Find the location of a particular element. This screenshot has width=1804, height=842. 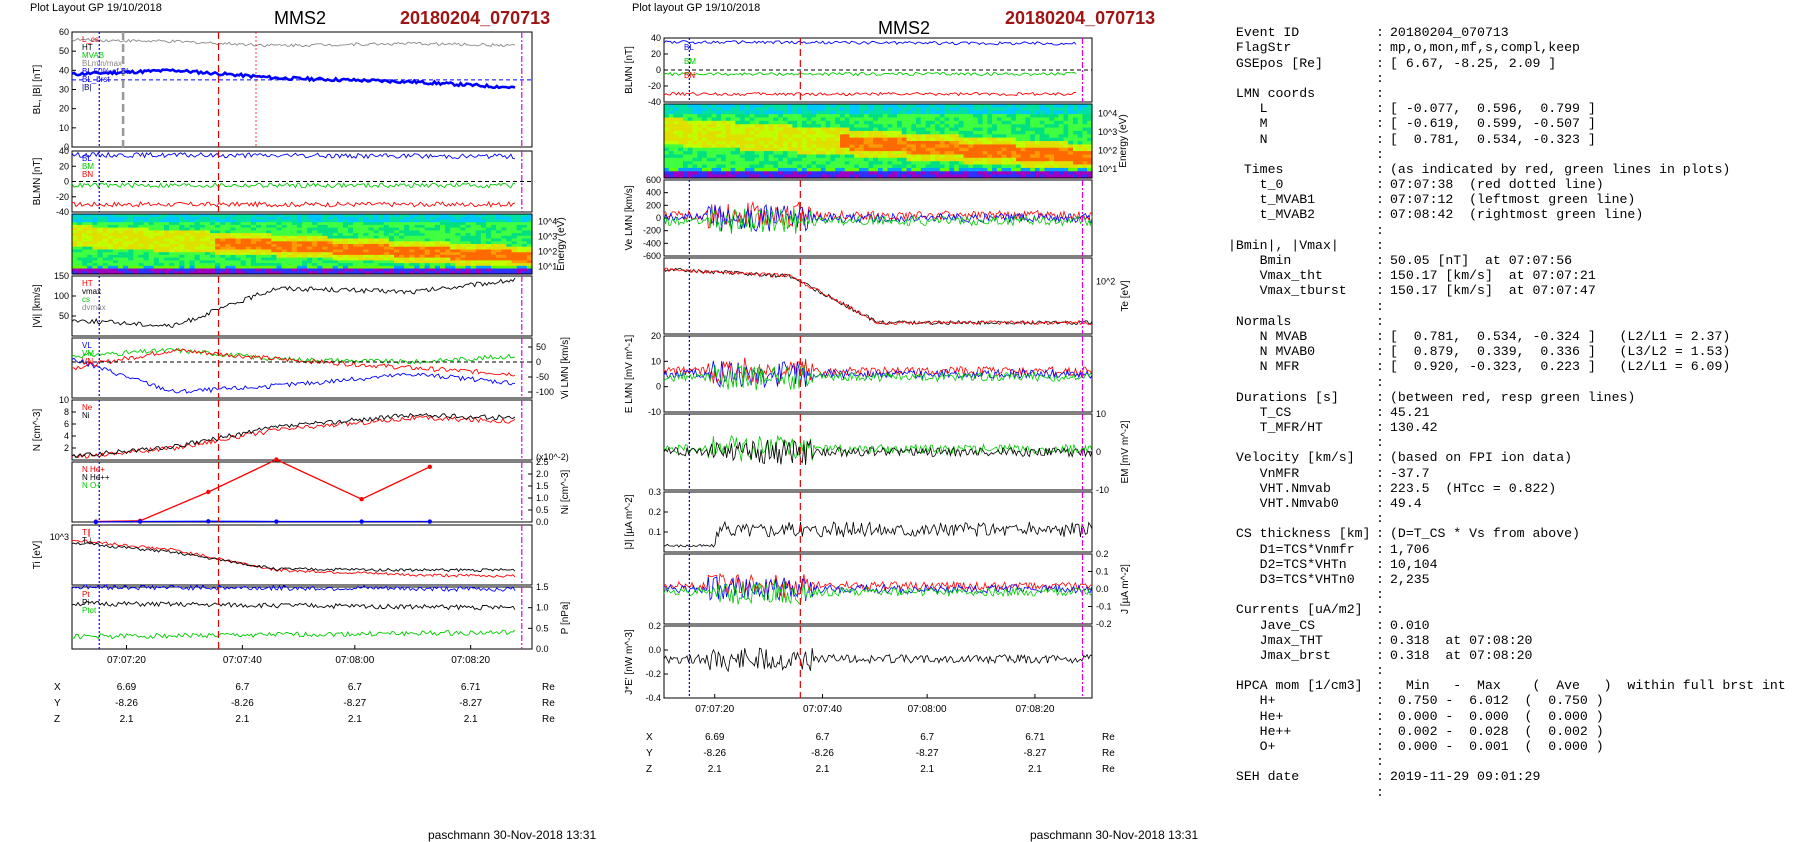

series-line is located at coordinates (870, 74).